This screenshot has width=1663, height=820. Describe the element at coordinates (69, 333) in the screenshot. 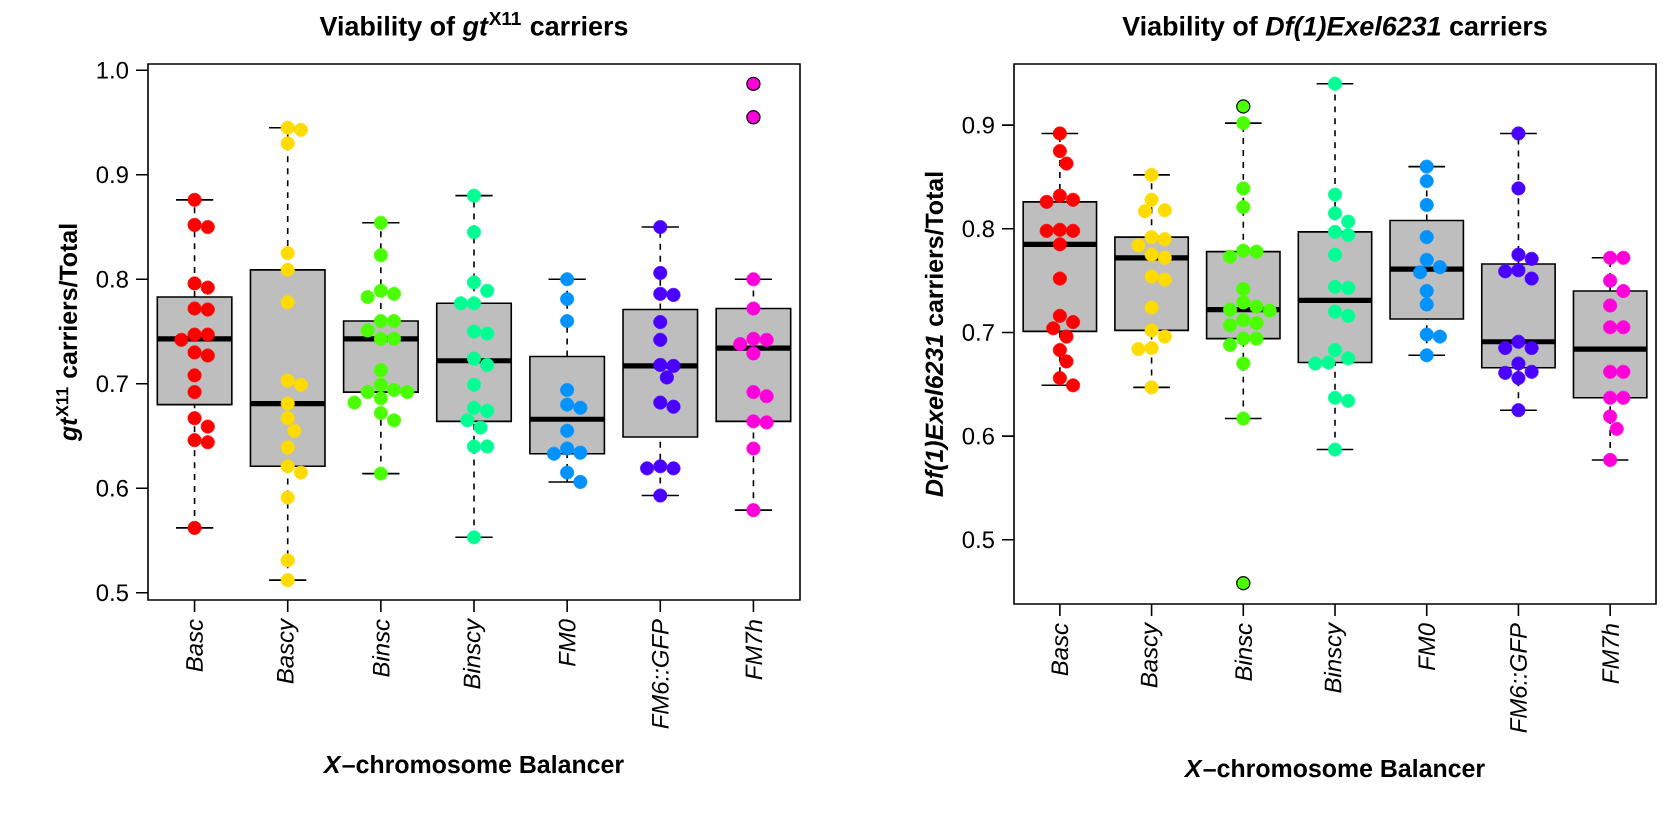

I see `y-axis-title: gt$^{X11}$ carriers/Total` at that location.